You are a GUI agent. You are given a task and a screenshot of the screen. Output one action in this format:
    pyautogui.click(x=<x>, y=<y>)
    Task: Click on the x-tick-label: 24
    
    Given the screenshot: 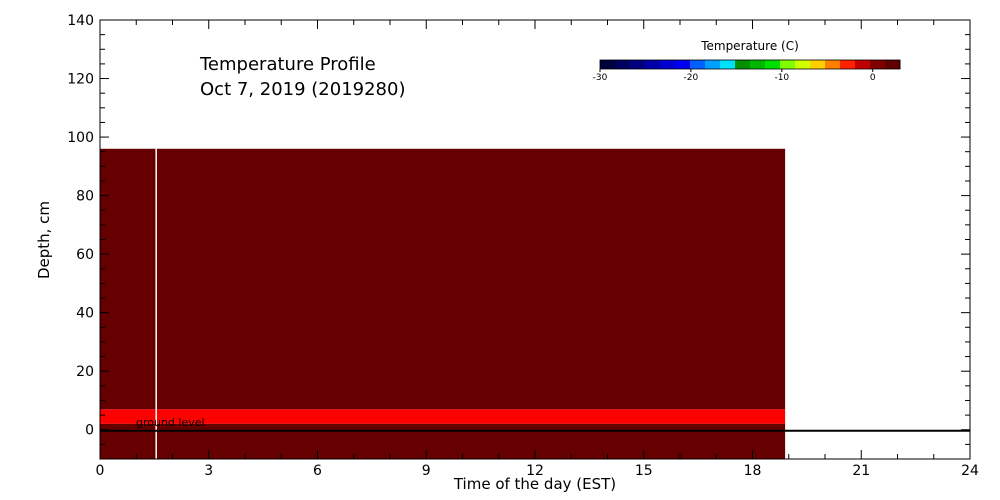 What is the action you would take?
    pyautogui.click(x=970, y=471)
    